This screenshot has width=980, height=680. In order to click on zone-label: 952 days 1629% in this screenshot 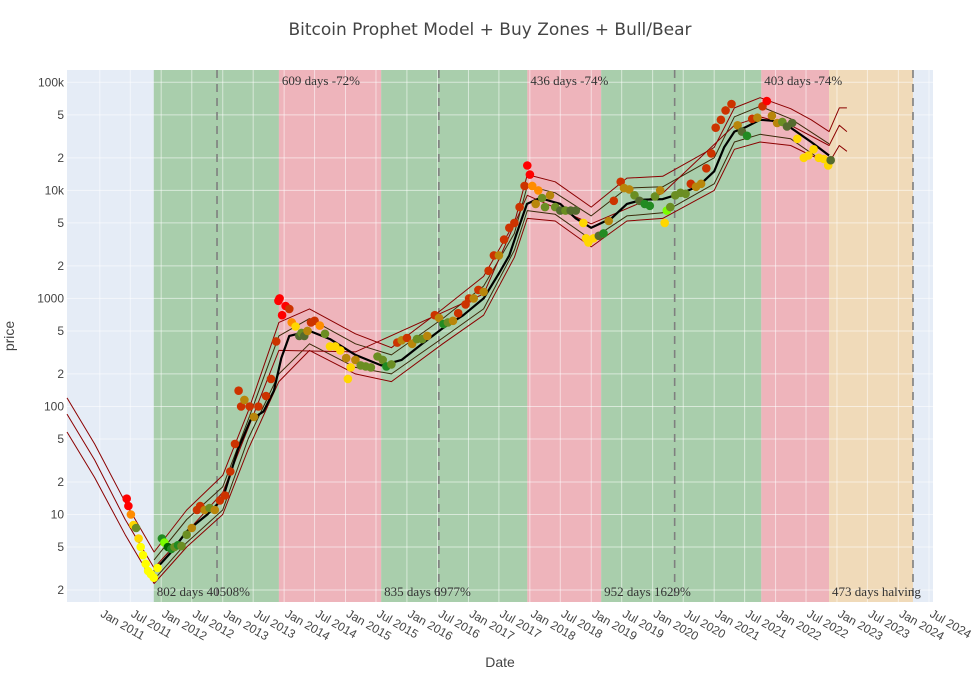, I will do `click(647, 591)`.